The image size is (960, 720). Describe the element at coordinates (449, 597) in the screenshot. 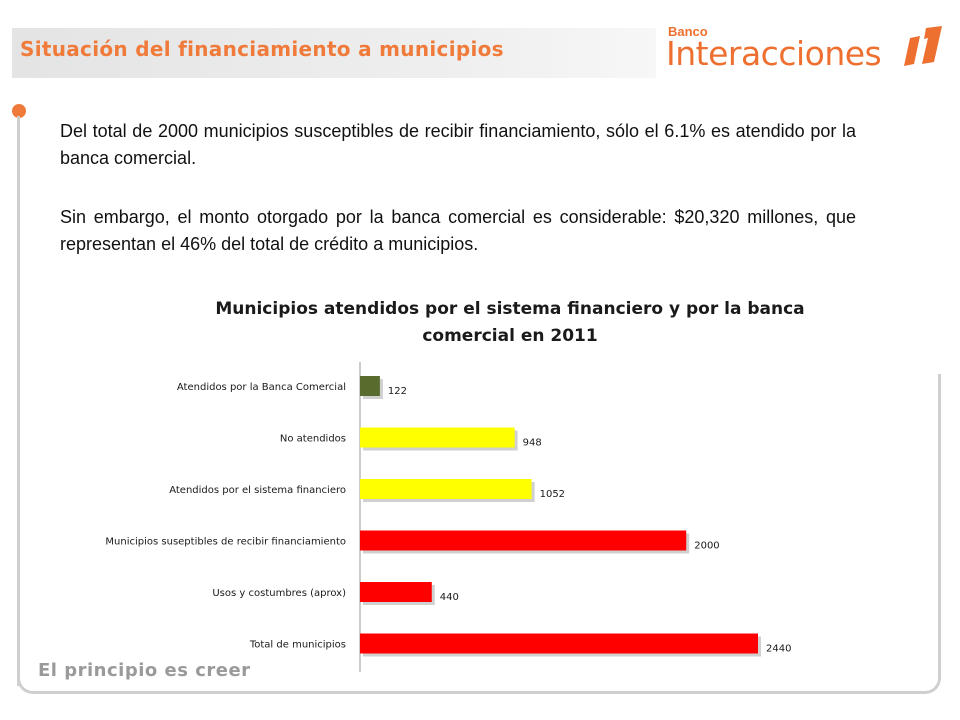

I see `data-label: 440` at that location.